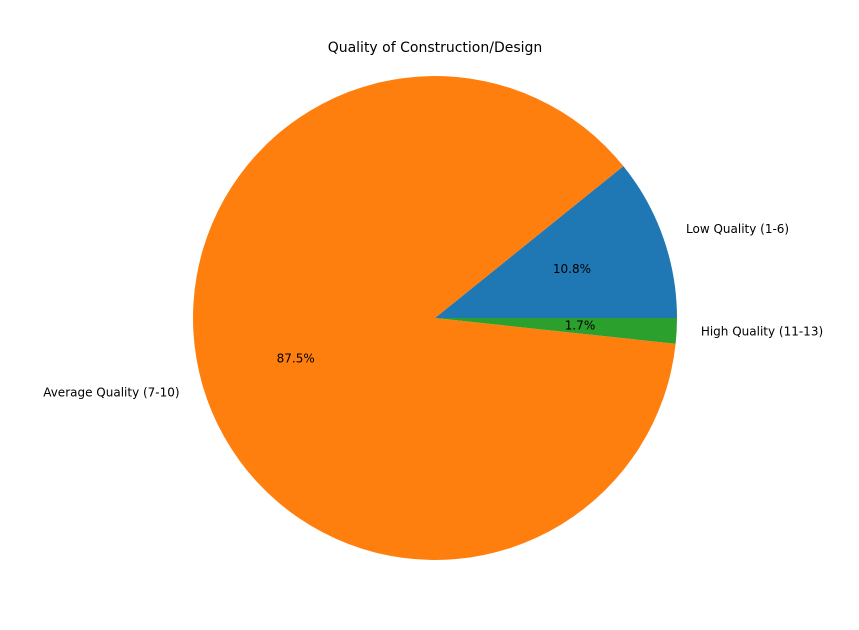 Image resolution: width=859 pixels, height=630 pixels. I want to click on chart-title: Quality of Construction/Design, so click(435, 48).